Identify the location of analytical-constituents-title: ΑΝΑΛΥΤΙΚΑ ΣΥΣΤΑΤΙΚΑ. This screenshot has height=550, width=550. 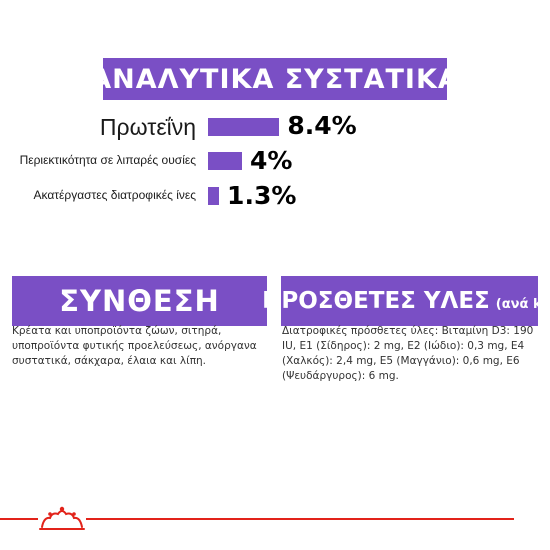
(275, 79).